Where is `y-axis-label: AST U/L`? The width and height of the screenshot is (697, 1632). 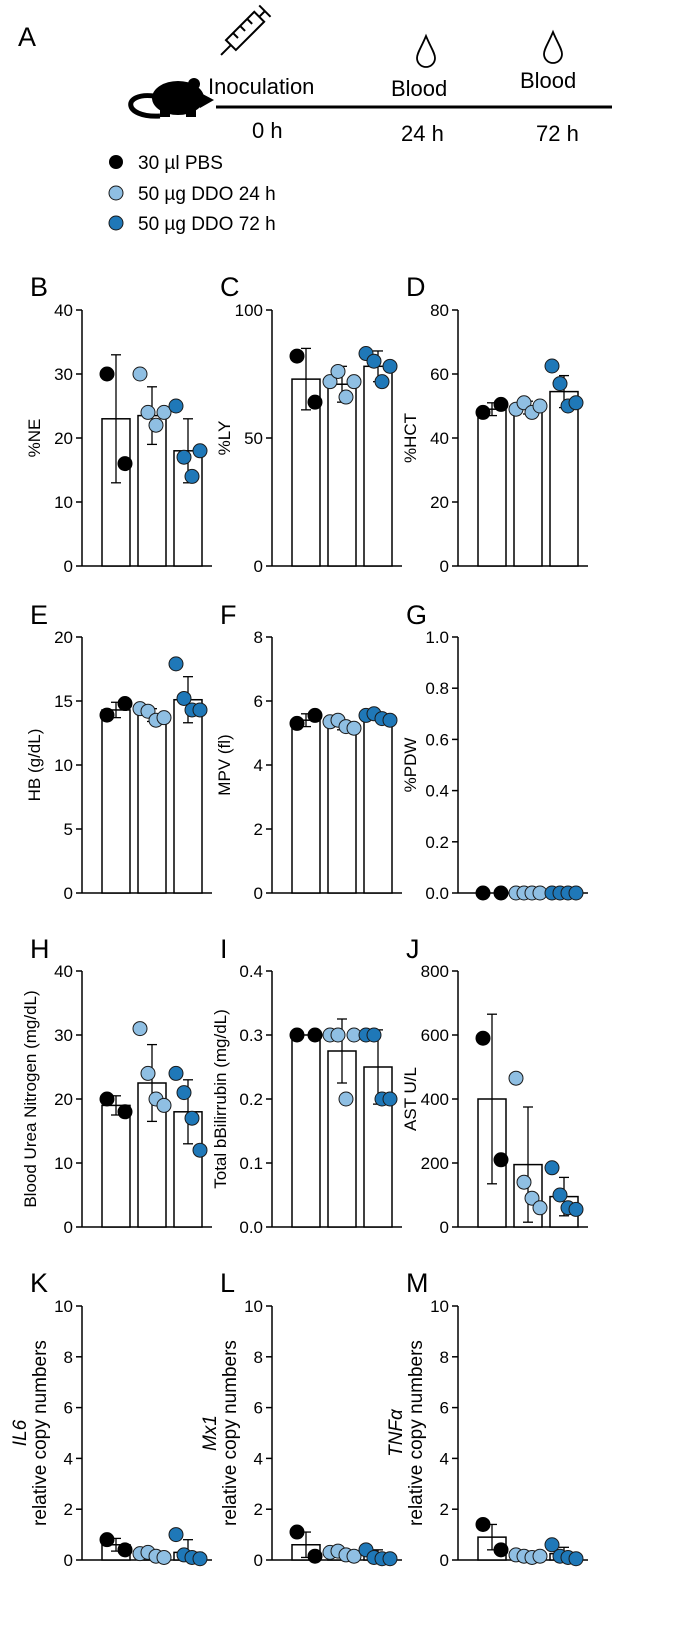 y-axis-label: AST U/L is located at coordinates (410, 1099).